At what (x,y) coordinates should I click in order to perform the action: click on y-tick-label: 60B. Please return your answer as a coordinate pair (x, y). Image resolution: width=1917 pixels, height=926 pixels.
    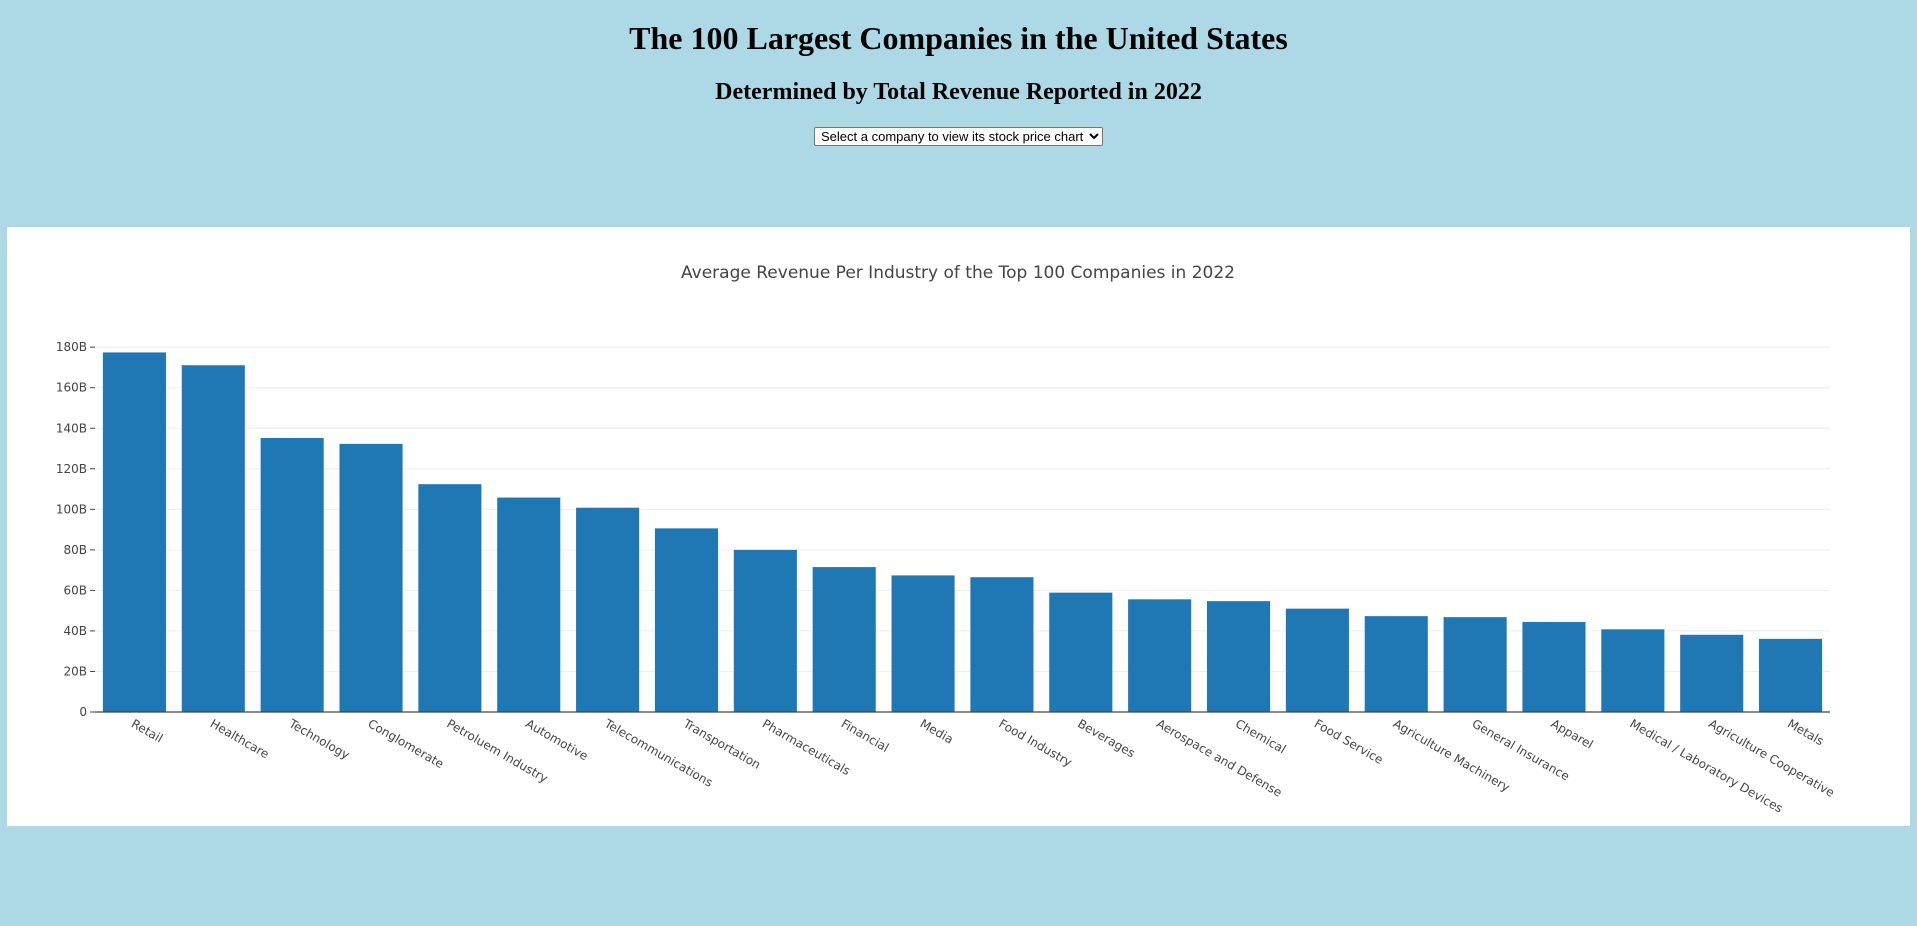
    Looking at the image, I should click on (75, 590).